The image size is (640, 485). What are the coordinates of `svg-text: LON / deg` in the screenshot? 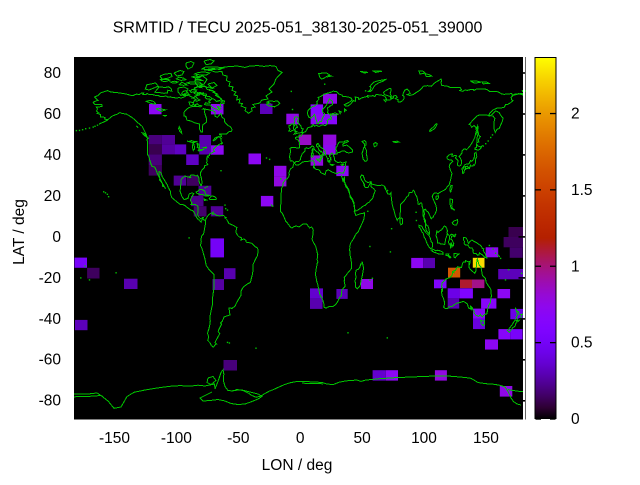 It's located at (297, 465).